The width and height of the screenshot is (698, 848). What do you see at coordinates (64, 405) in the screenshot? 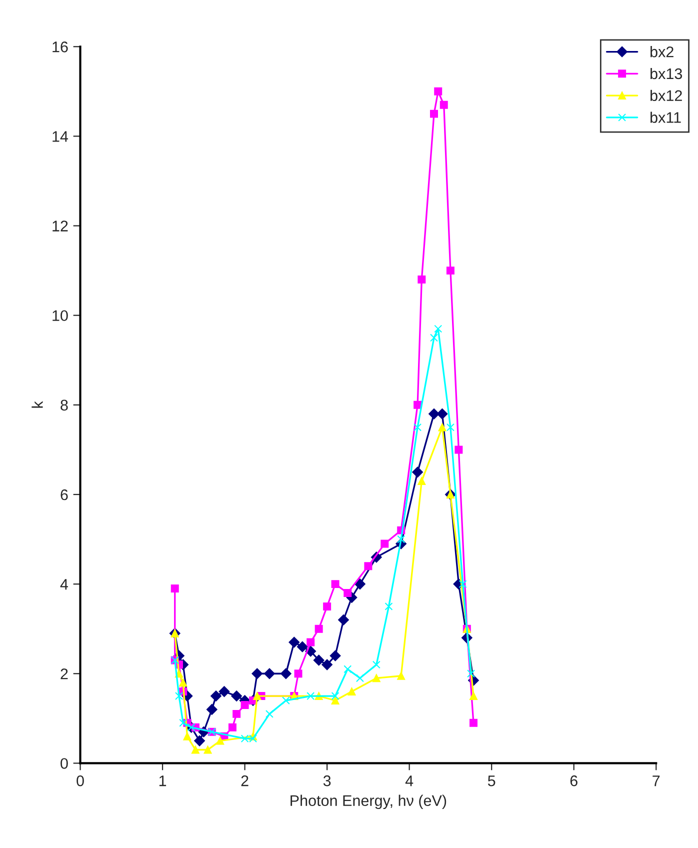
I see `y-tick-label: 8` at bounding box center [64, 405].